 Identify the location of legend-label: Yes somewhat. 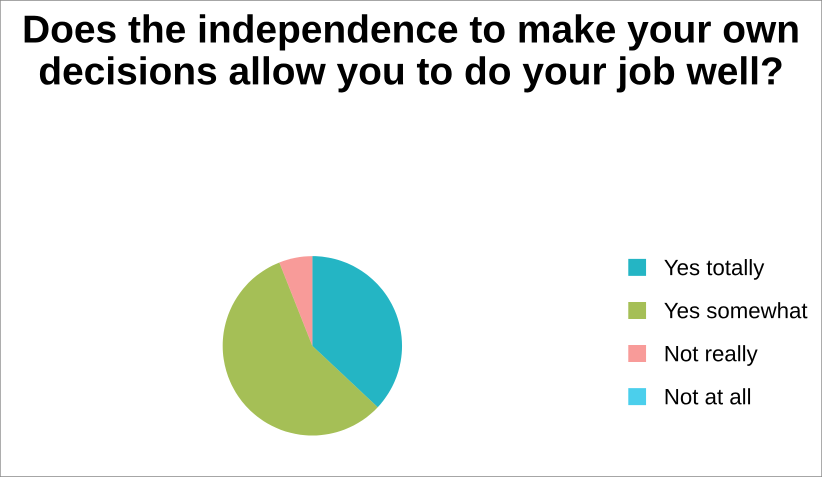
(736, 310).